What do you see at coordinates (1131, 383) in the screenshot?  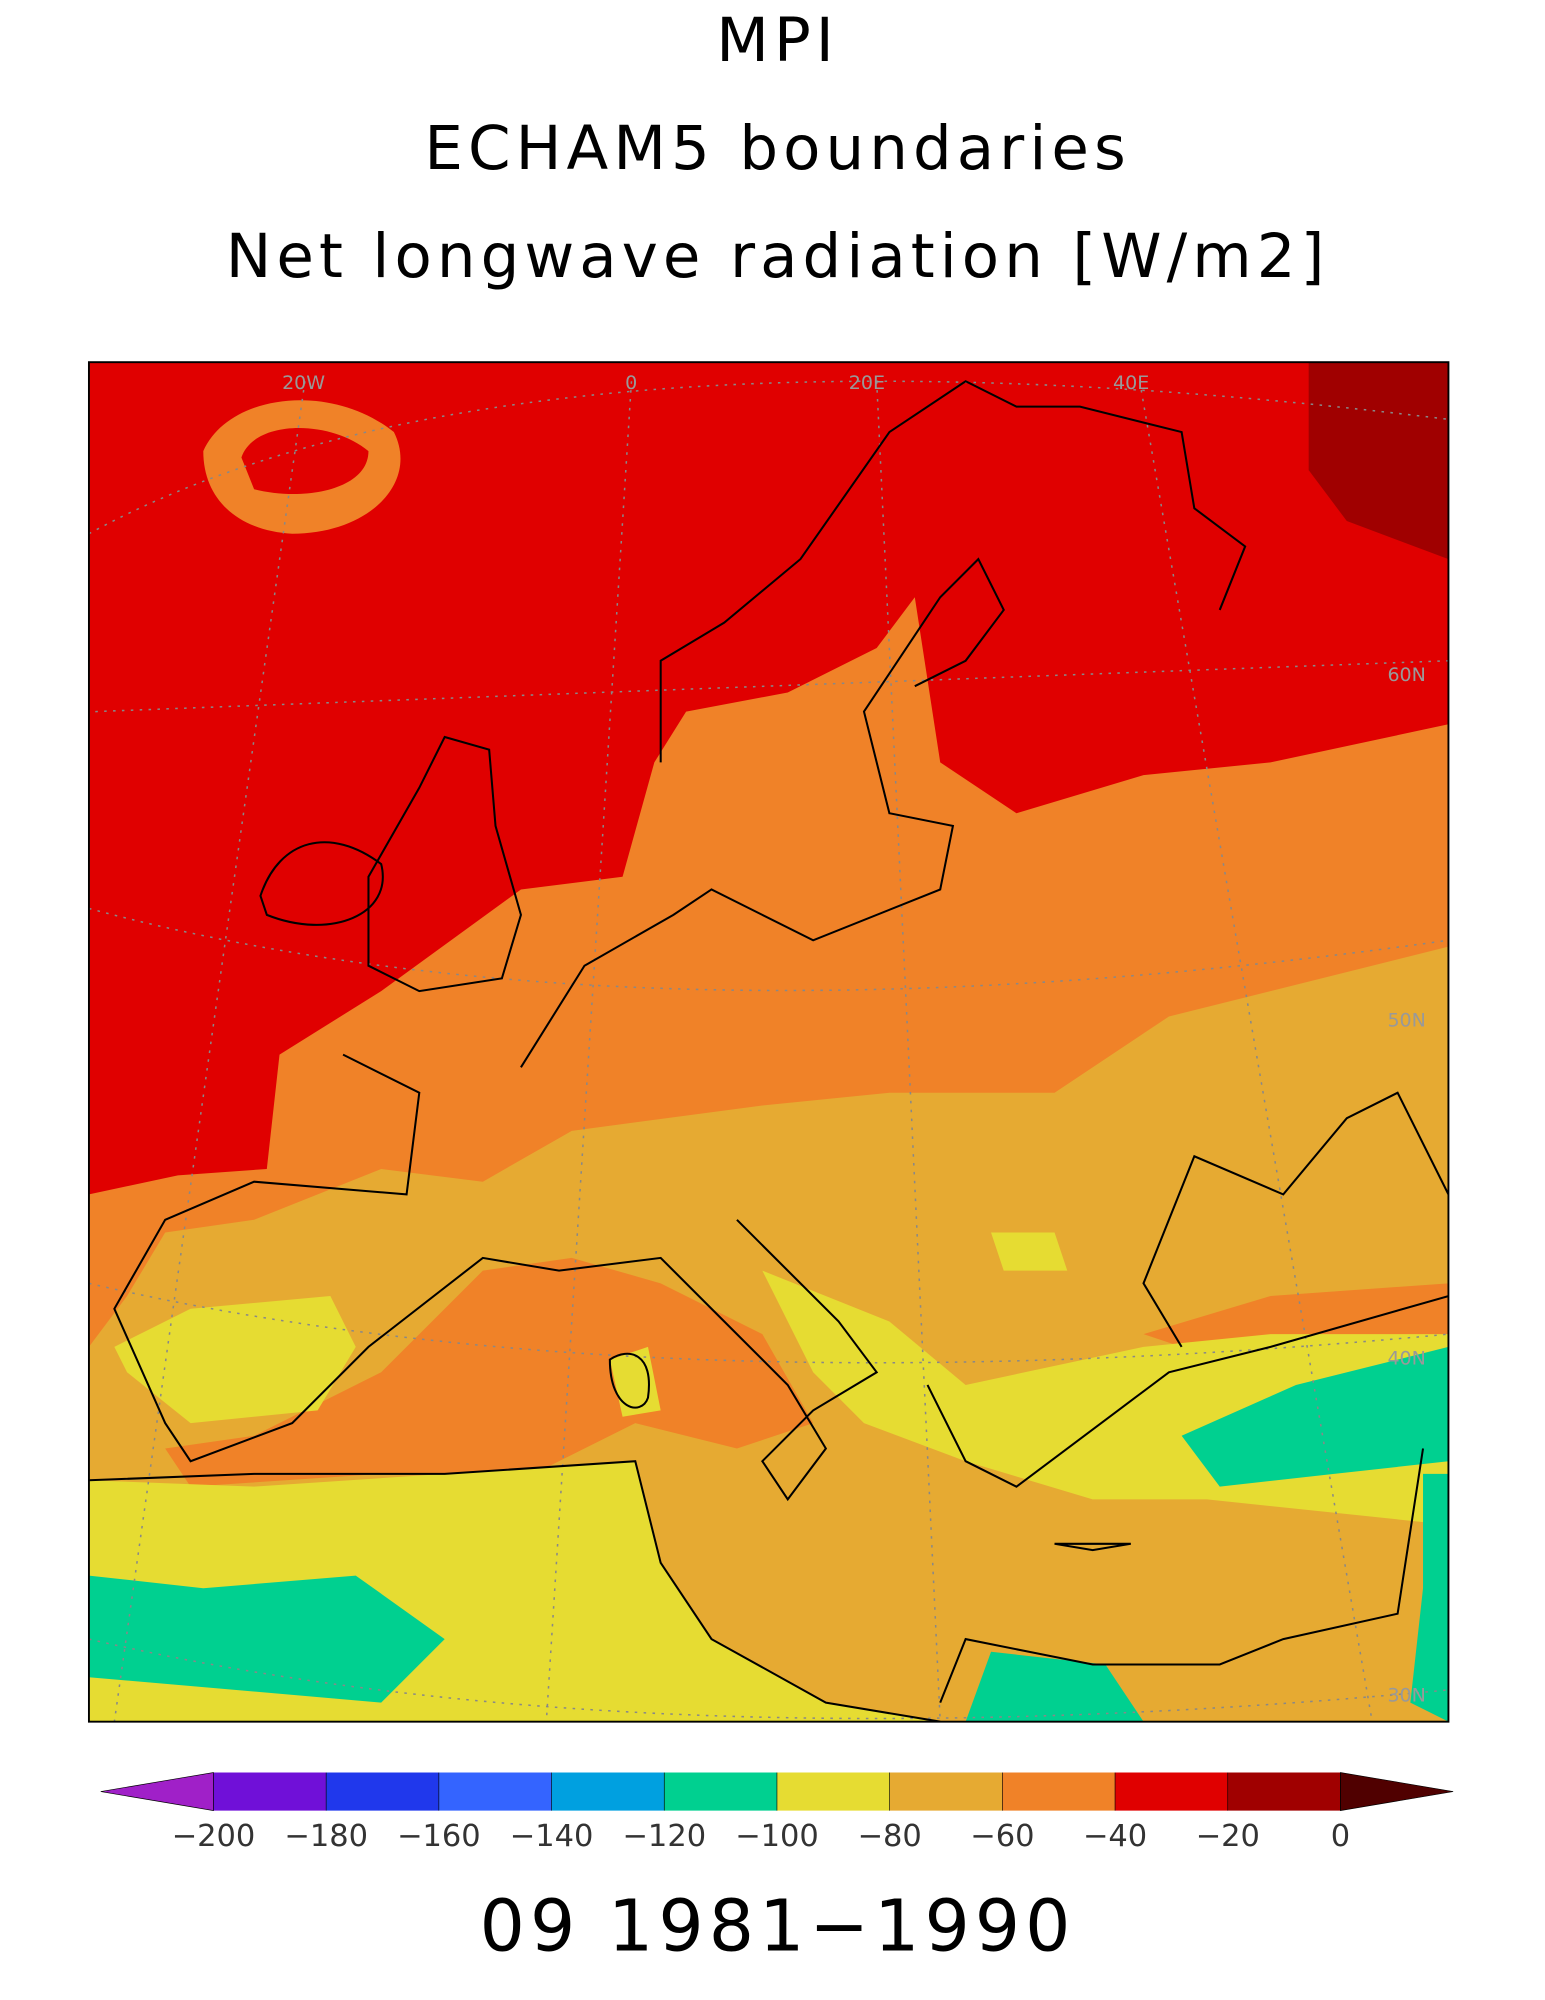 I see `graticule-label: 40E` at bounding box center [1131, 383].